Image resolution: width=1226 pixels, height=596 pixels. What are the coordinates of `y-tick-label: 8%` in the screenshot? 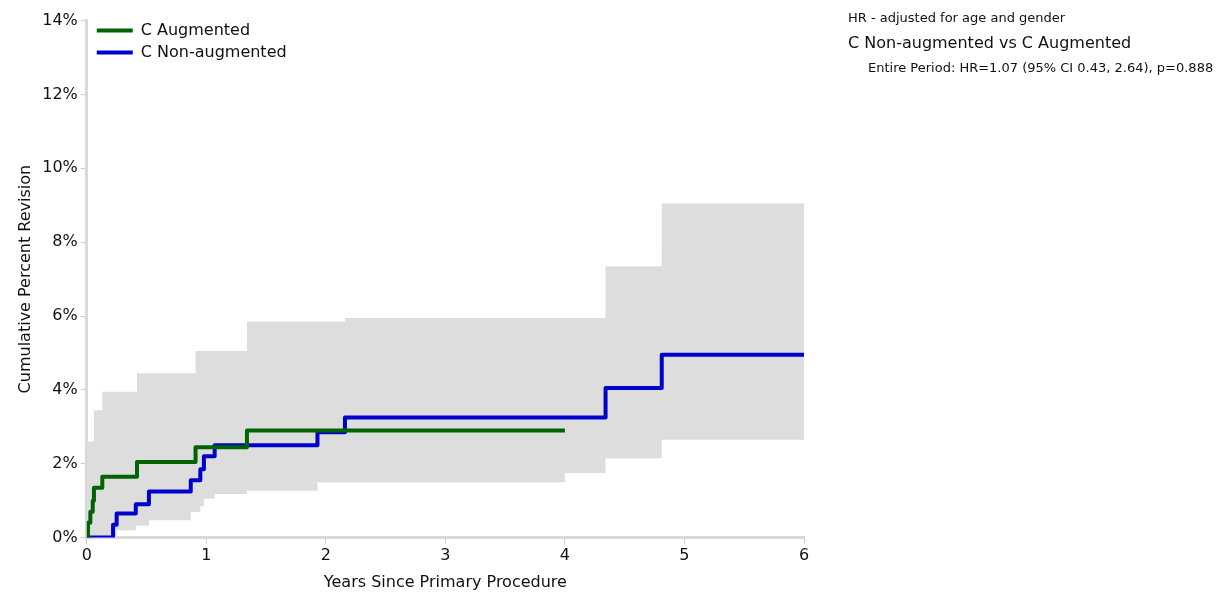 It's located at (65, 241).